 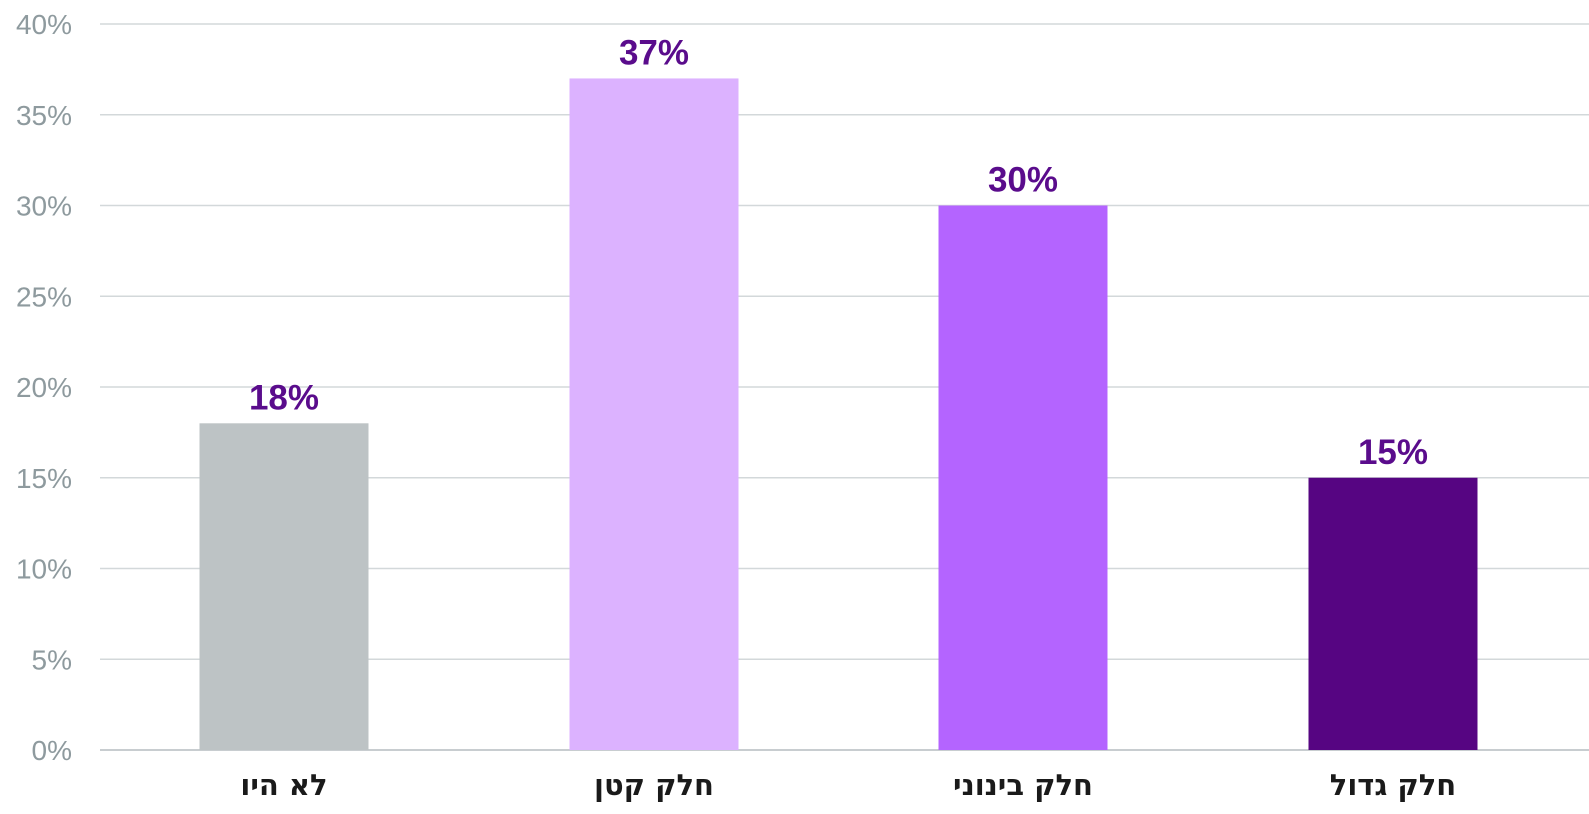 I want to click on x-axis-categories: לא היו חלק קטן חלק בינוני חלק גדול, so click(x=848, y=785).